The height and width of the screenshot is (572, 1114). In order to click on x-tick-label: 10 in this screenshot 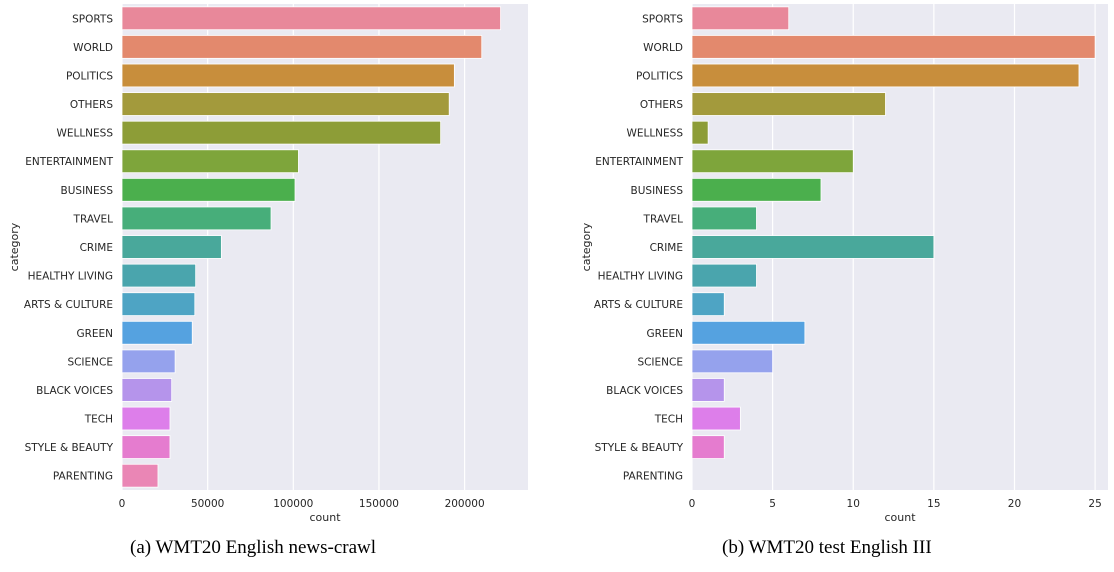, I will do `click(853, 504)`.